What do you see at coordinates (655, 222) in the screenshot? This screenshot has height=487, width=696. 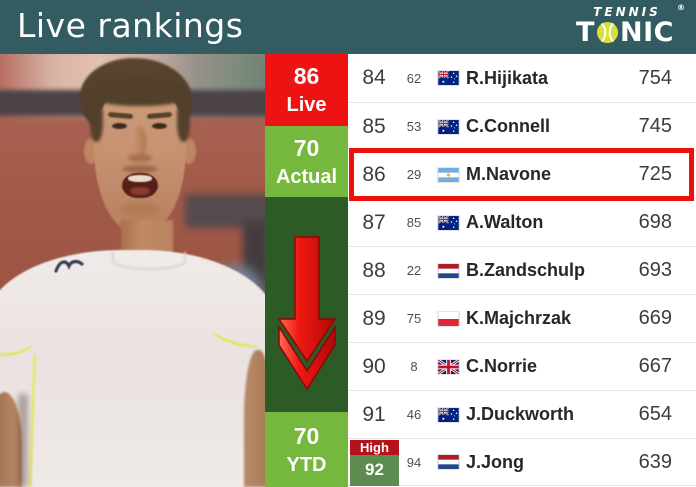 I see `points-value: 698` at bounding box center [655, 222].